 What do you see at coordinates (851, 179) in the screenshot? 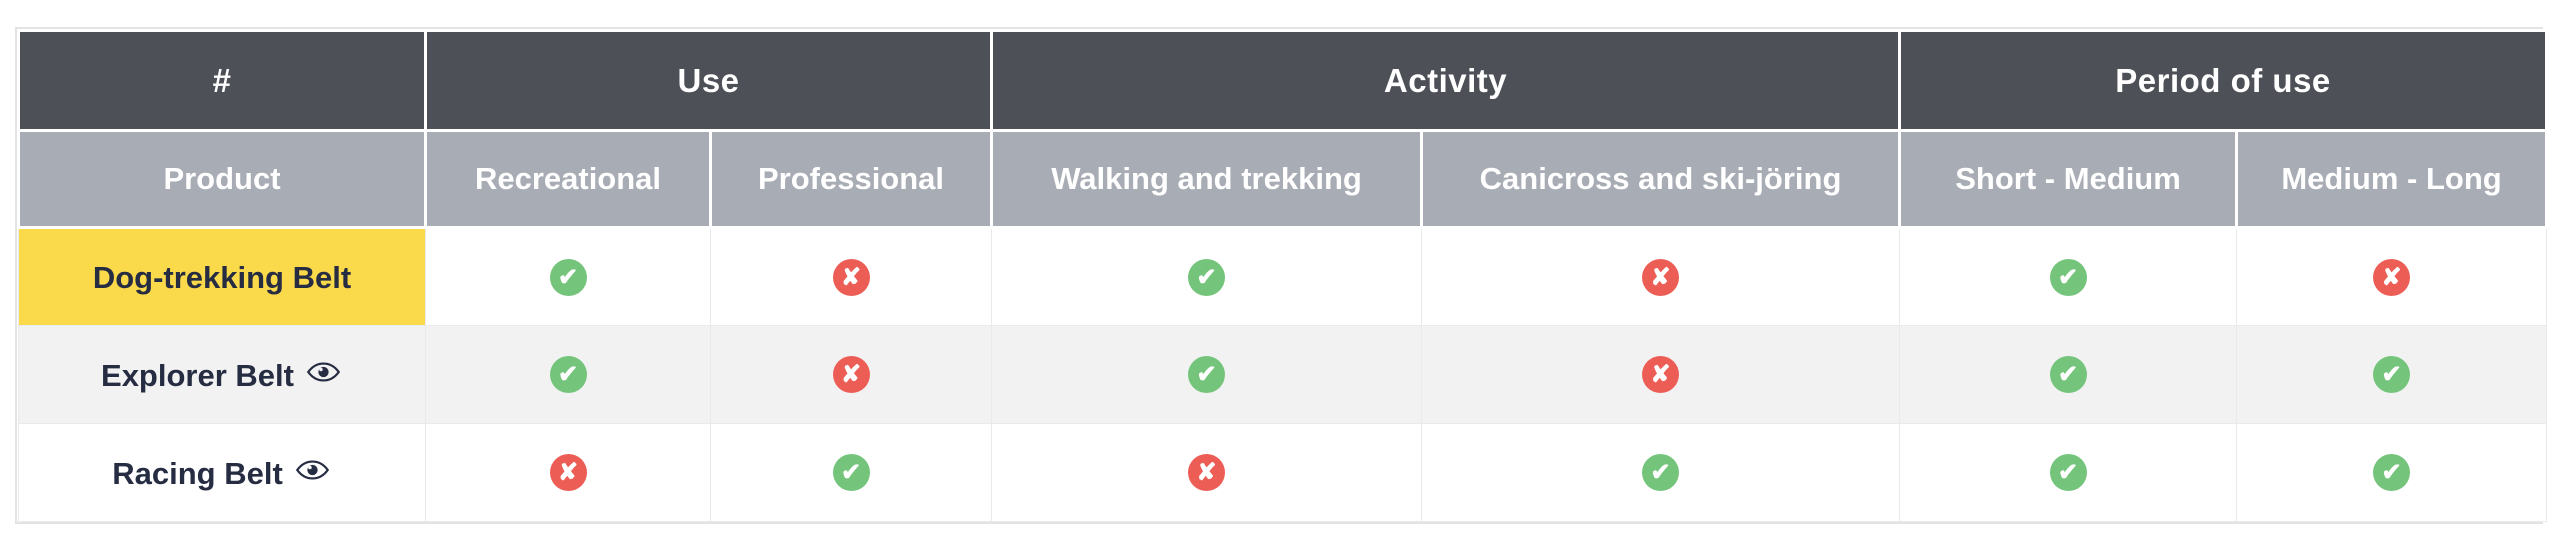
I see `column-header-professional: Professional` at bounding box center [851, 179].